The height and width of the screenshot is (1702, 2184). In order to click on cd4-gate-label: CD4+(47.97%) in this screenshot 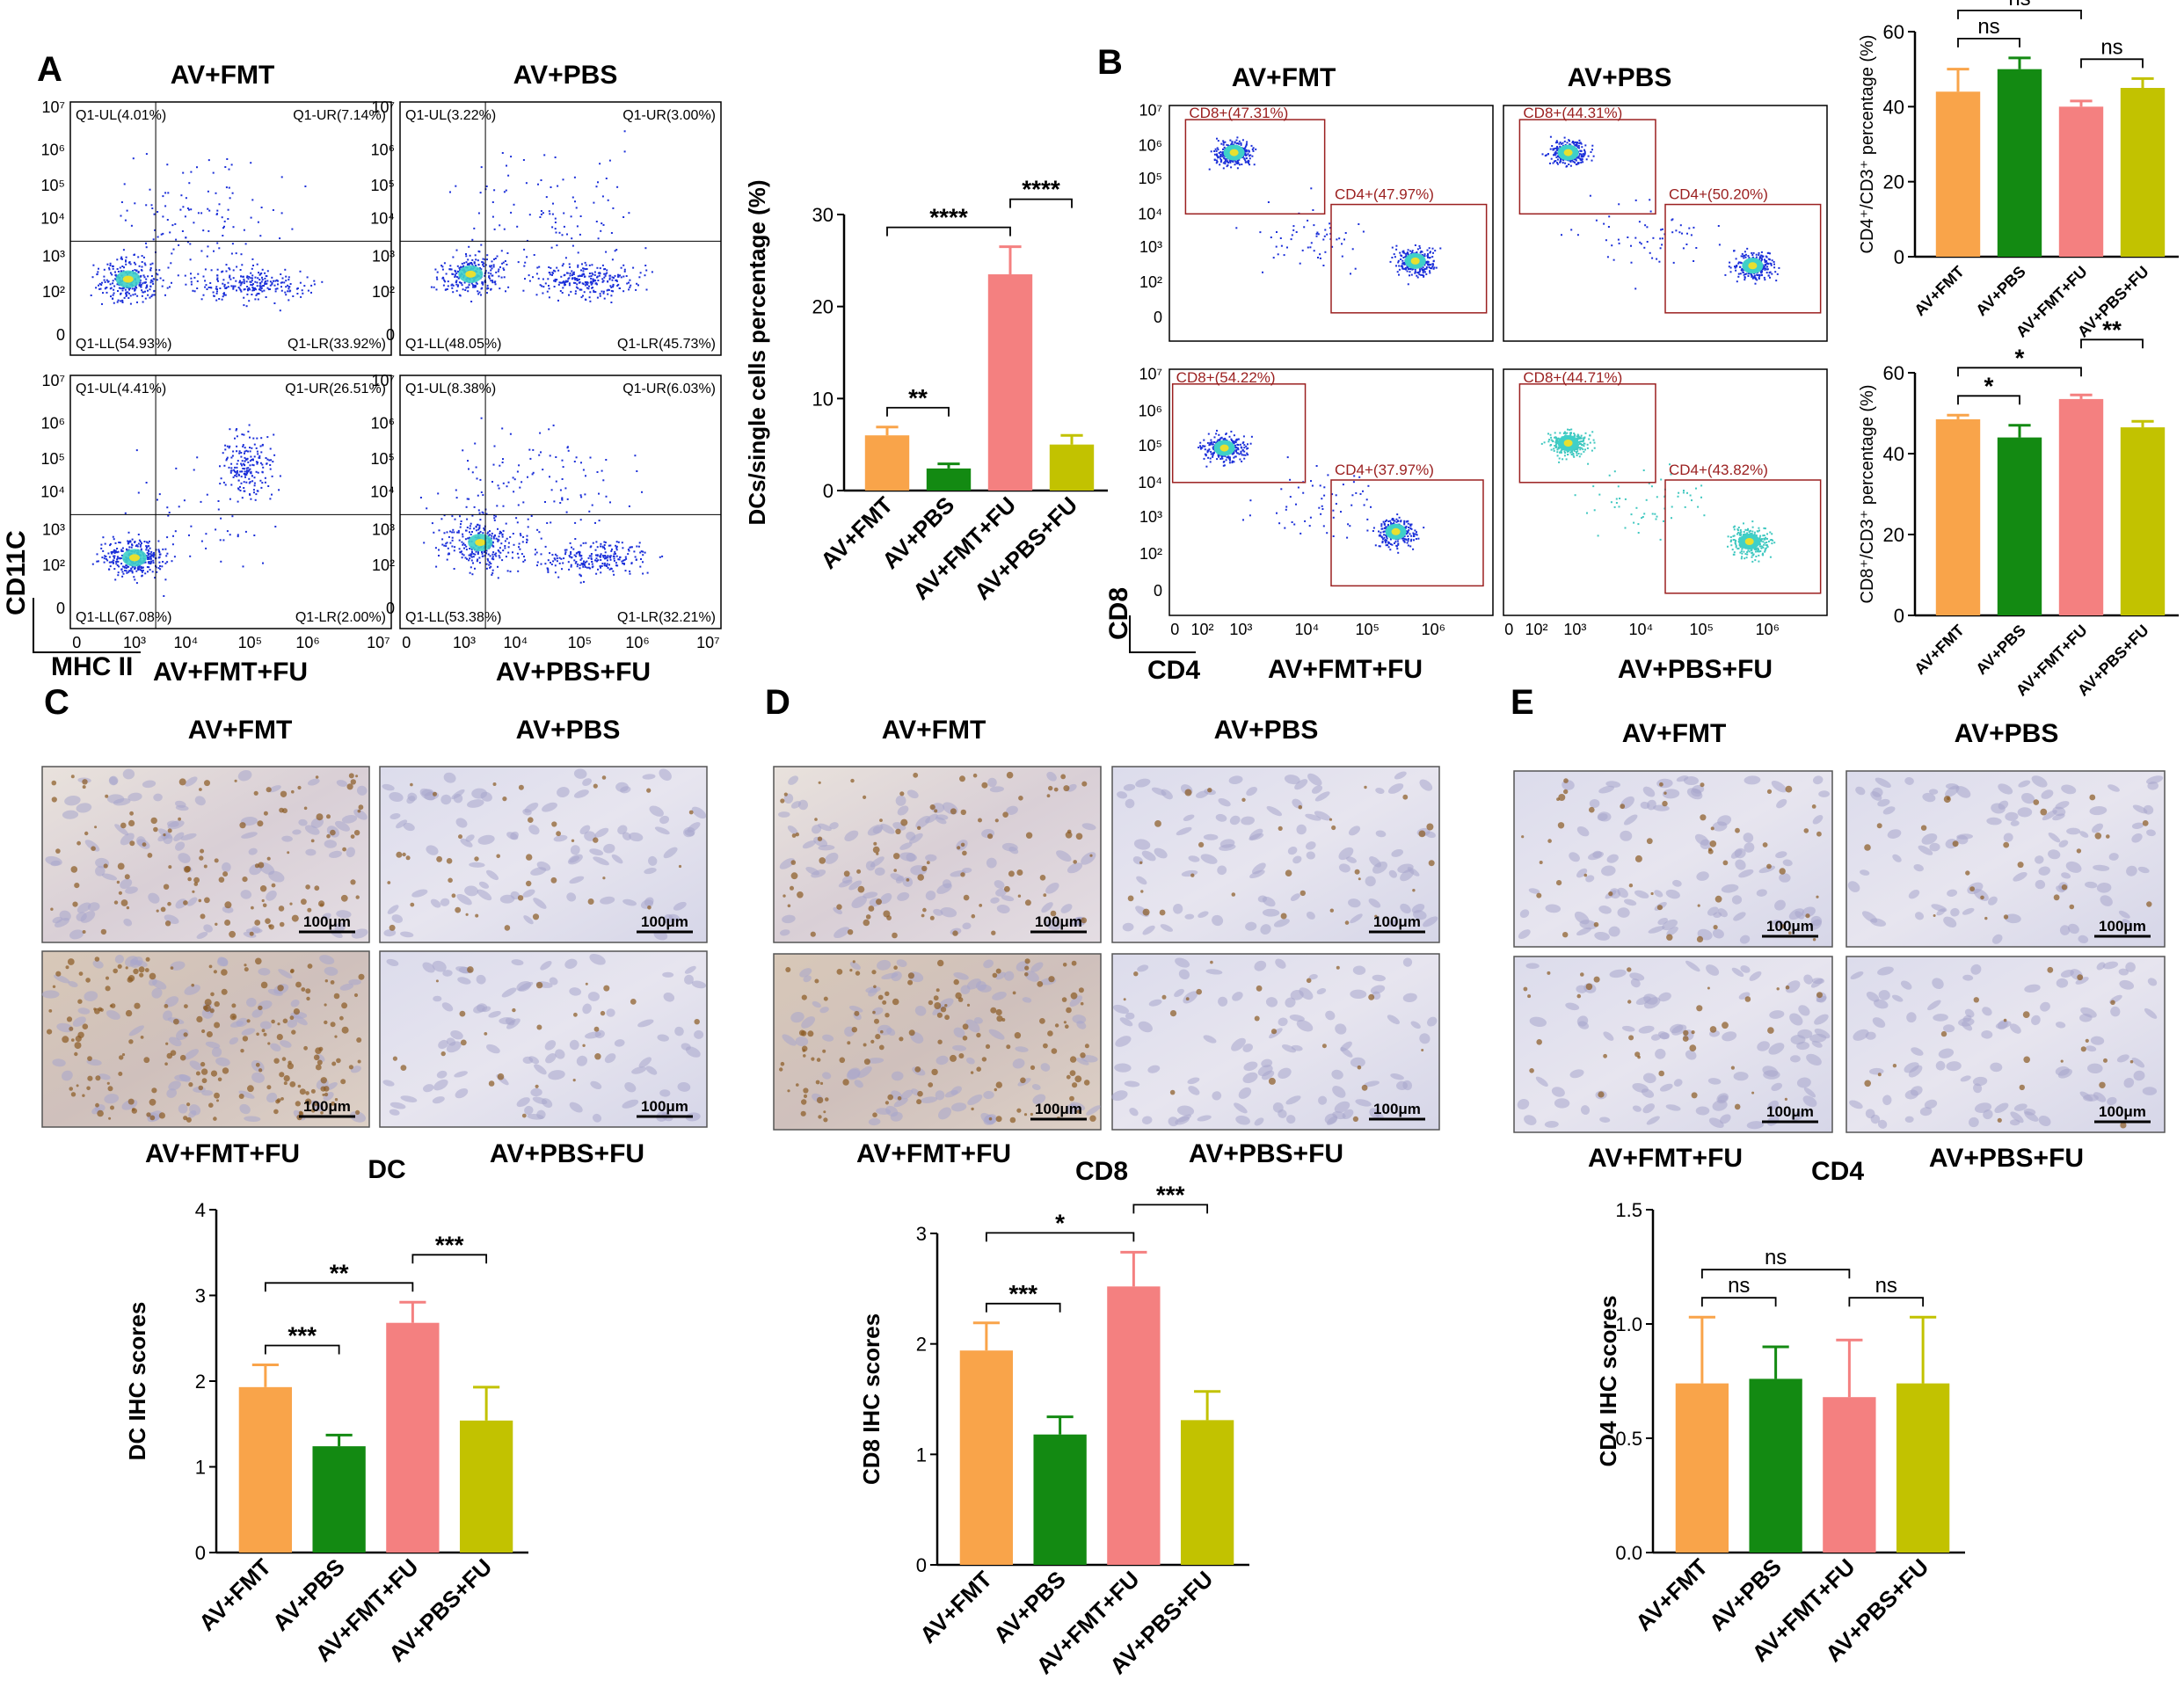, I will do `click(1384, 195)`.